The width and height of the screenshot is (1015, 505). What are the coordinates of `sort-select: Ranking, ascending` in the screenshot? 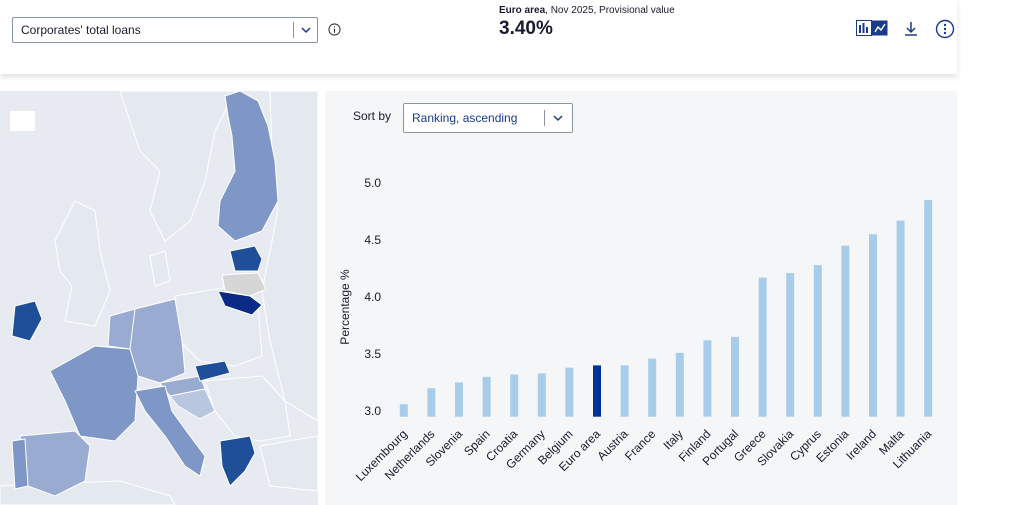 It's located at (488, 118).